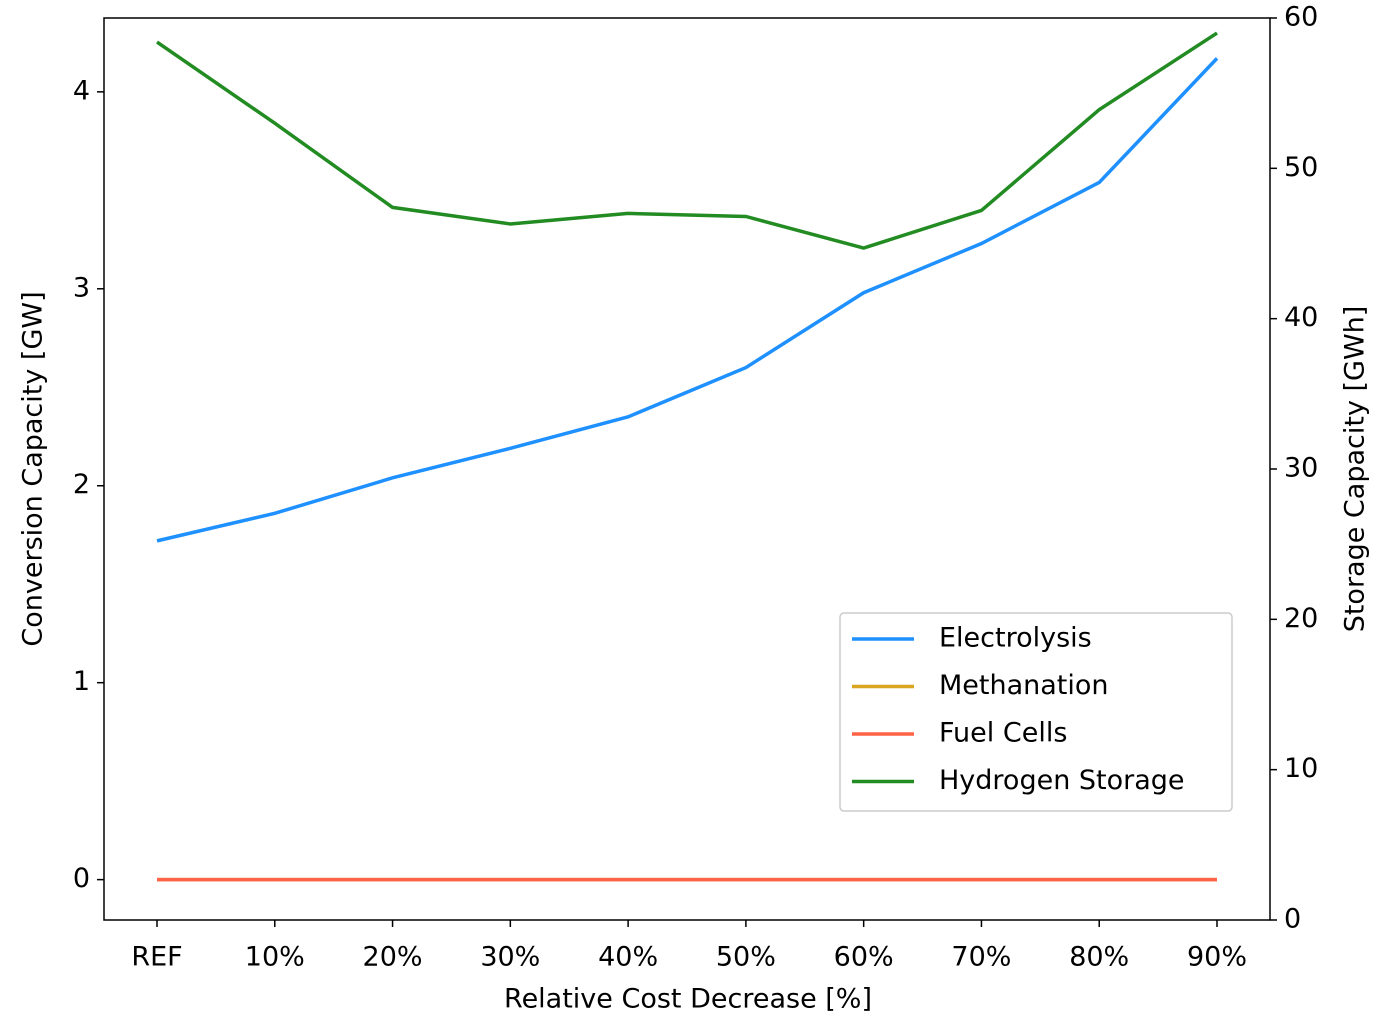 This screenshot has width=1382, height=1022. I want to click on legend-label: Methanation, so click(1024, 685).